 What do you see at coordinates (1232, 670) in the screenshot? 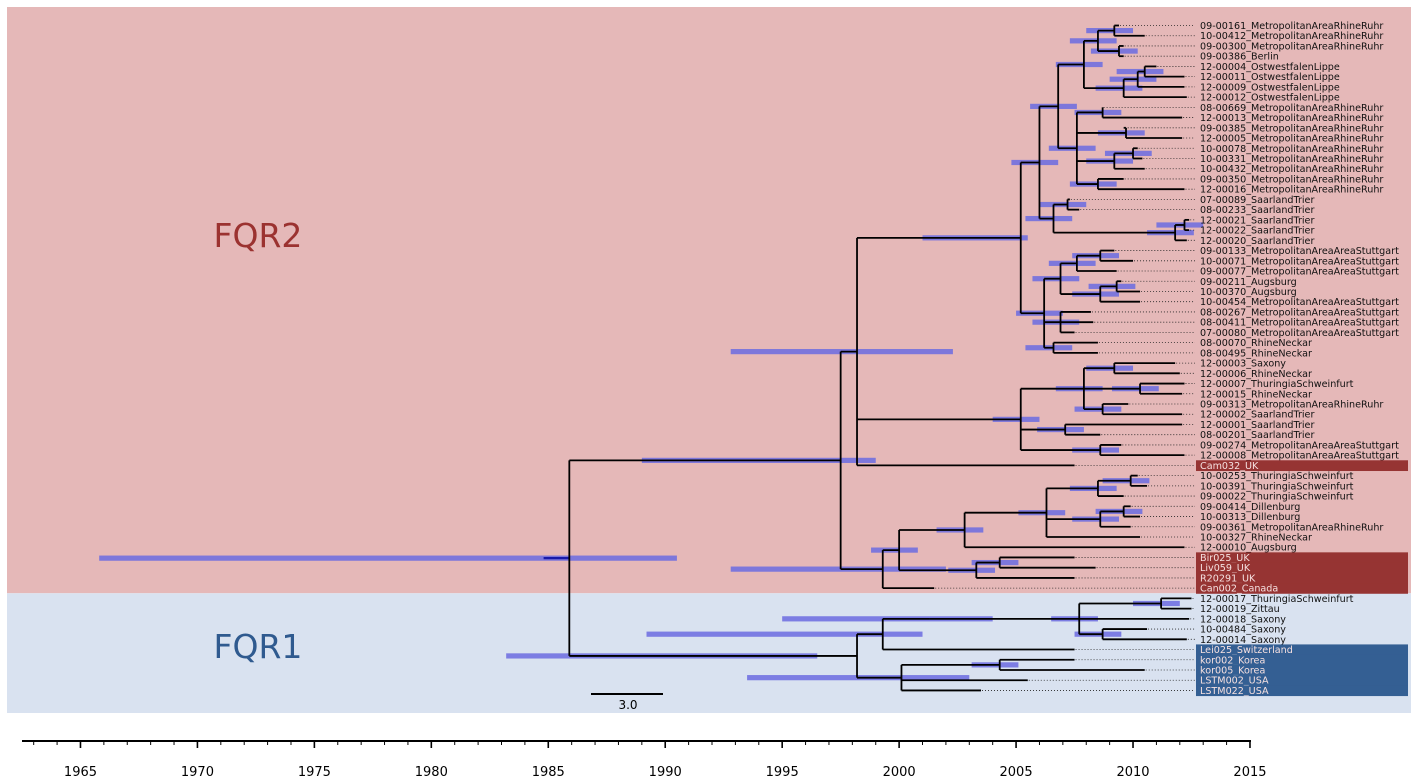
I see `tip-label: kor005_Korea` at bounding box center [1232, 670].